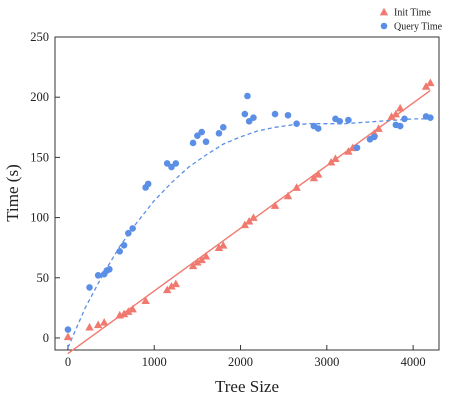 The width and height of the screenshot is (467, 402). Describe the element at coordinates (384, 11) in the screenshot. I see `legend-init-time-marker` at that location.